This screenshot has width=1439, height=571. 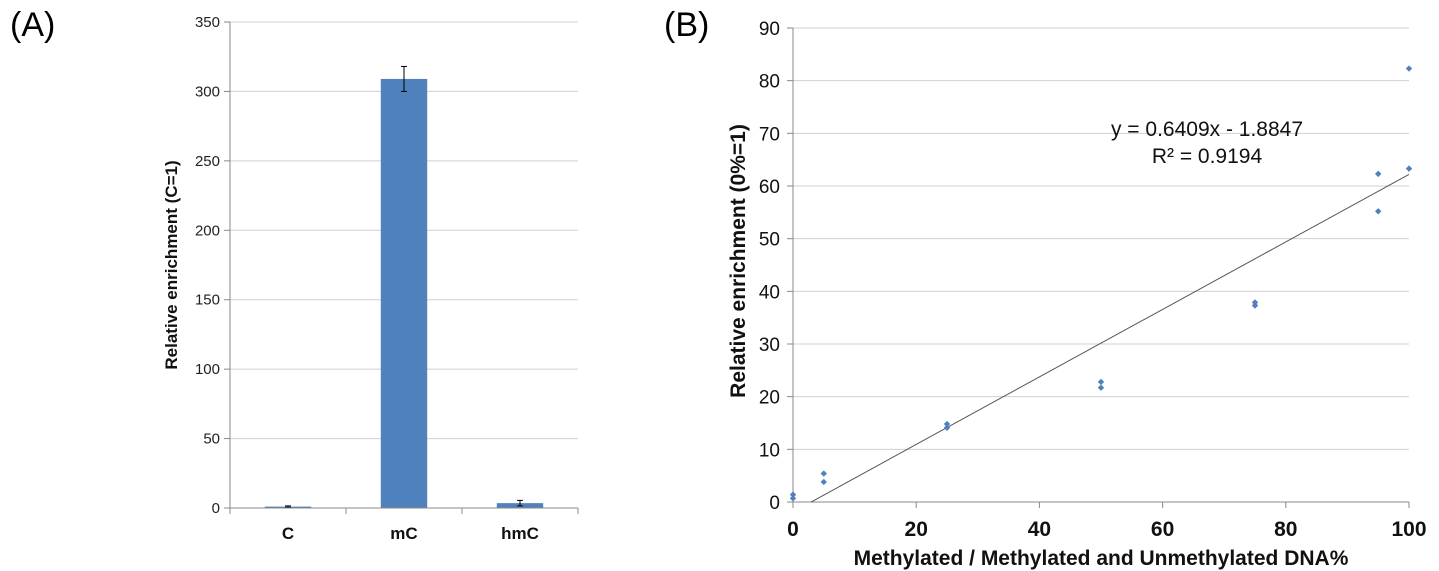 What do you see at coordinates (207, 369) in the screenshot?
I see `y-tick-label: 100` at bounding box center [207, 369].